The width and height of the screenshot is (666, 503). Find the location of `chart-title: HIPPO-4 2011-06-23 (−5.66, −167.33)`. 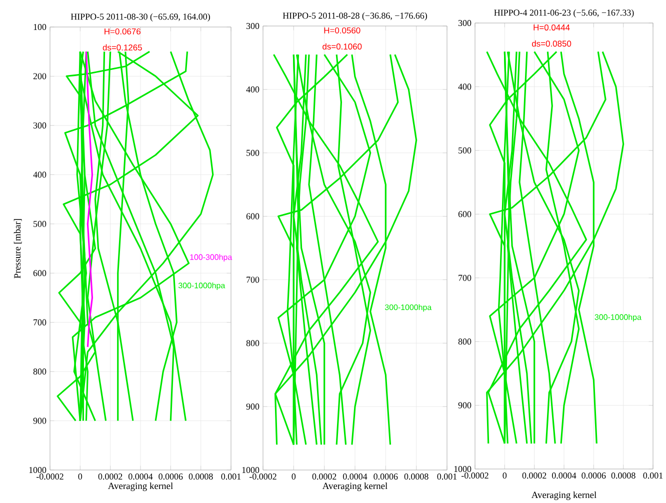

chart-title: HIPPO-4 2011-06-23 (−5.66, −167.33) is located at coordinates (564, 13).